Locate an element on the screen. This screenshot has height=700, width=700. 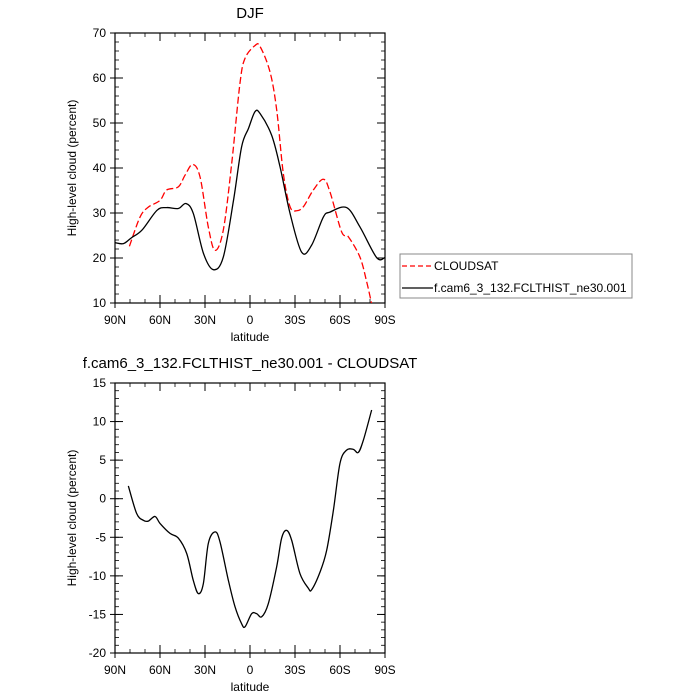
legend: CLOUDSAT f.cam6_3_132.FCLTHIST_ne30.001 is located at coordinates (516, 276).